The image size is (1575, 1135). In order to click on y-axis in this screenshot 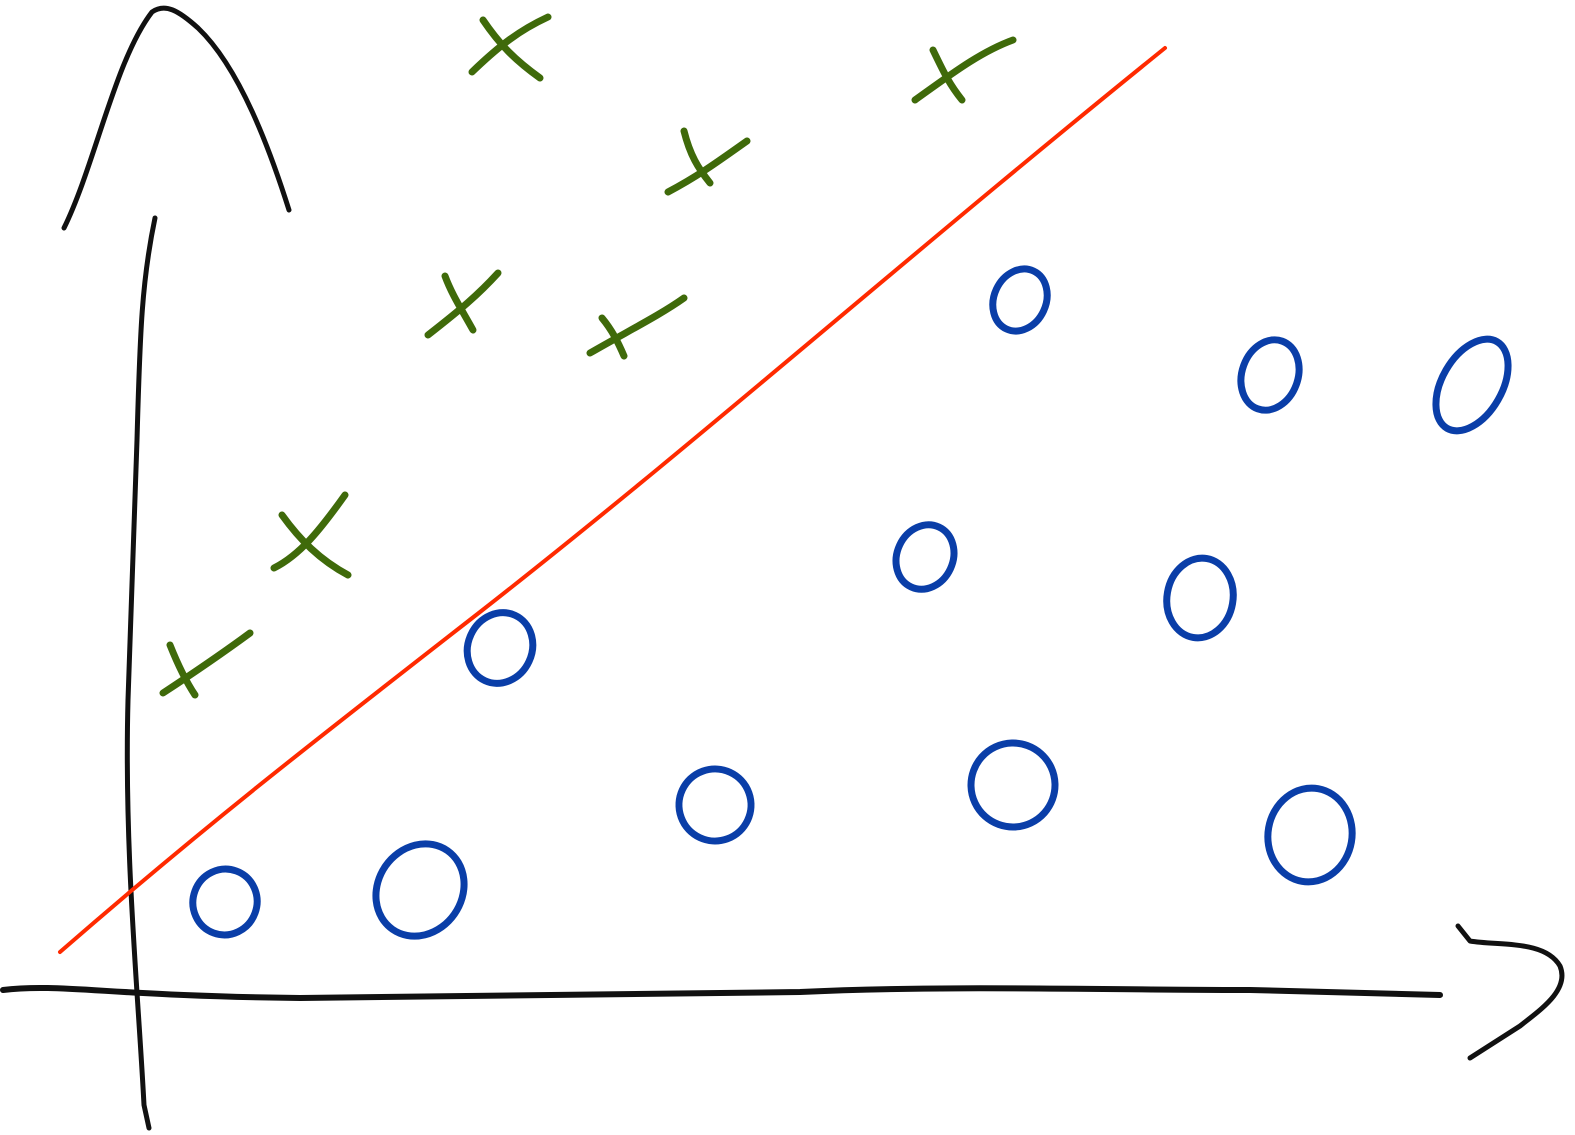, I will do `click(141, 673)`.